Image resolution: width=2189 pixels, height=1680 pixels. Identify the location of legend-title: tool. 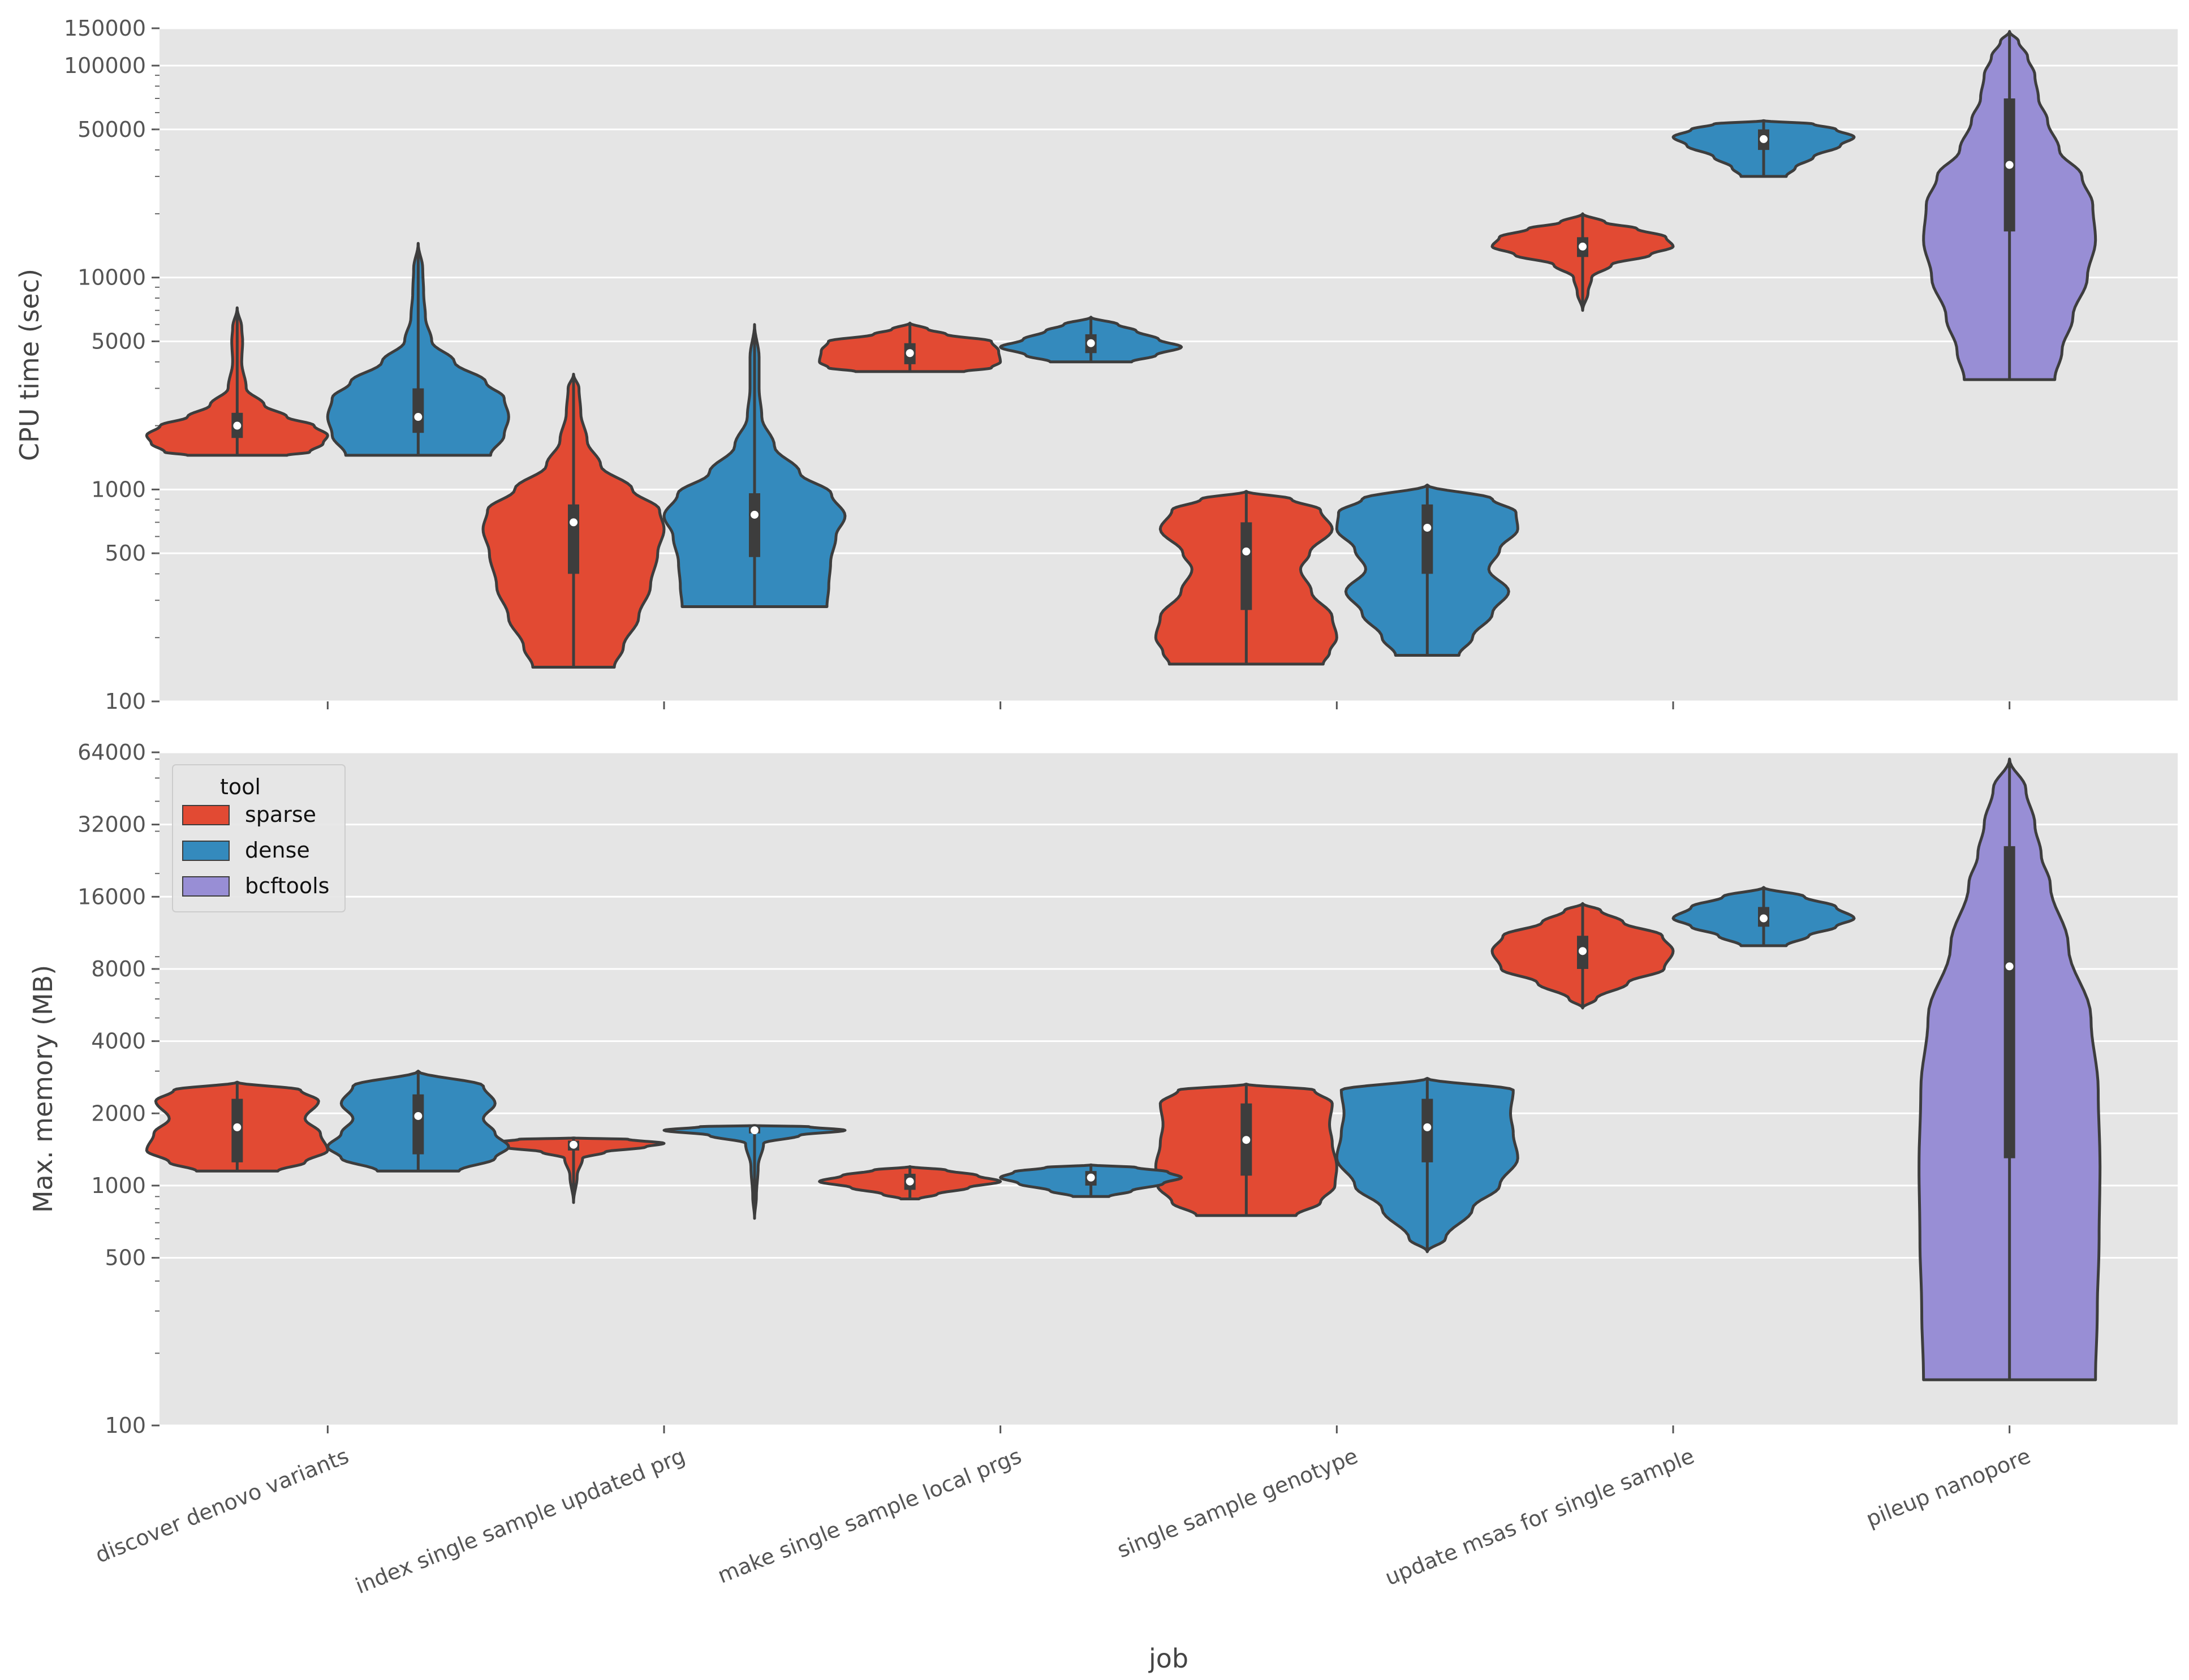
(240, 786).